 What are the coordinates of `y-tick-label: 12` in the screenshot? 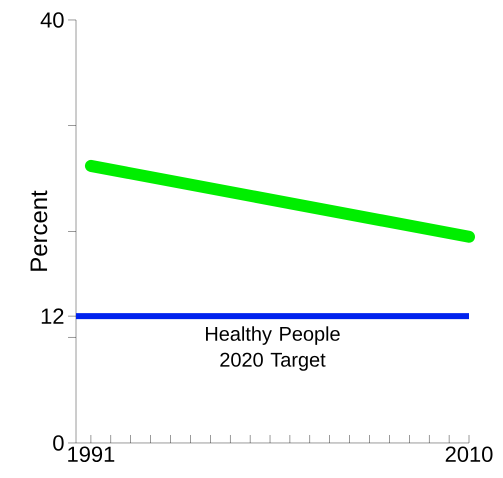 It's located at (53, 316).